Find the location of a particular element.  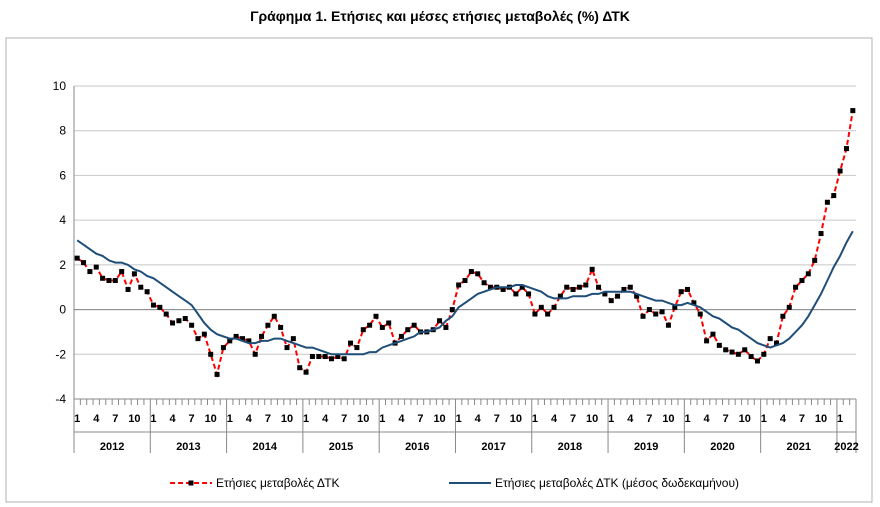

year-tick-label: 2012 is located at coordinates (112, 447).